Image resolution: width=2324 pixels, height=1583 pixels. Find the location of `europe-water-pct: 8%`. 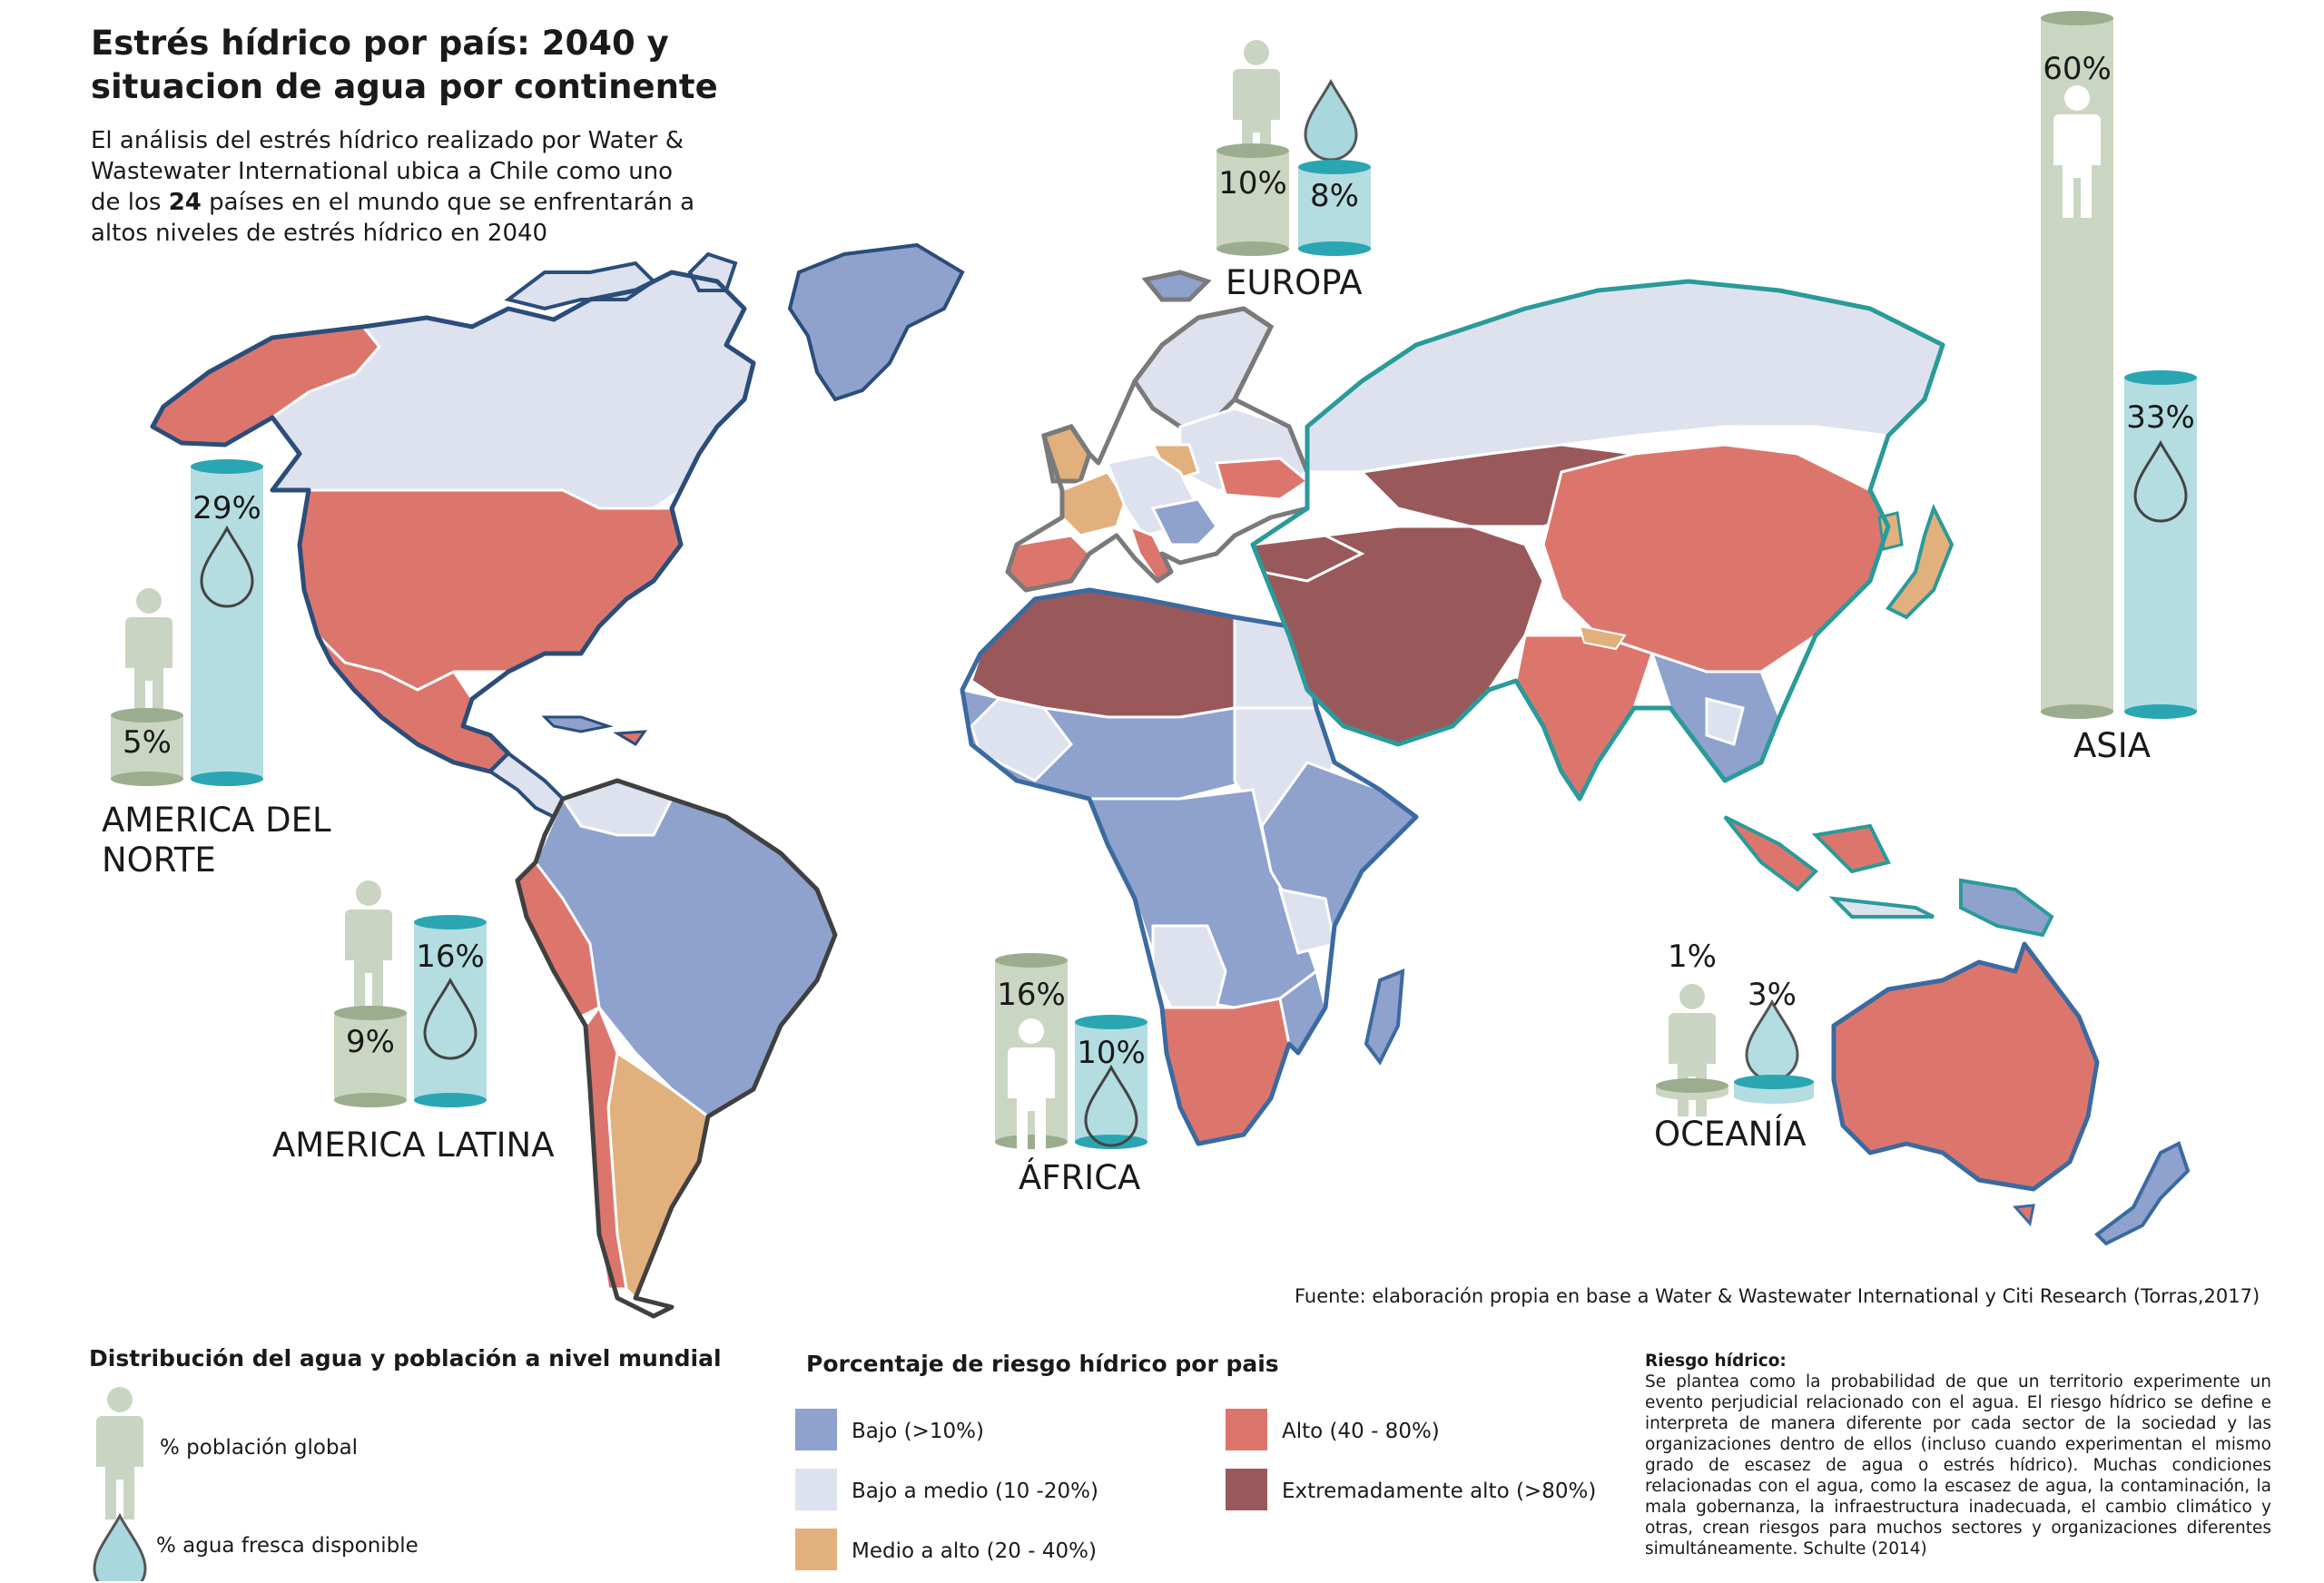

europe-water-pct: 8% is located at coordinates (1334, 196).